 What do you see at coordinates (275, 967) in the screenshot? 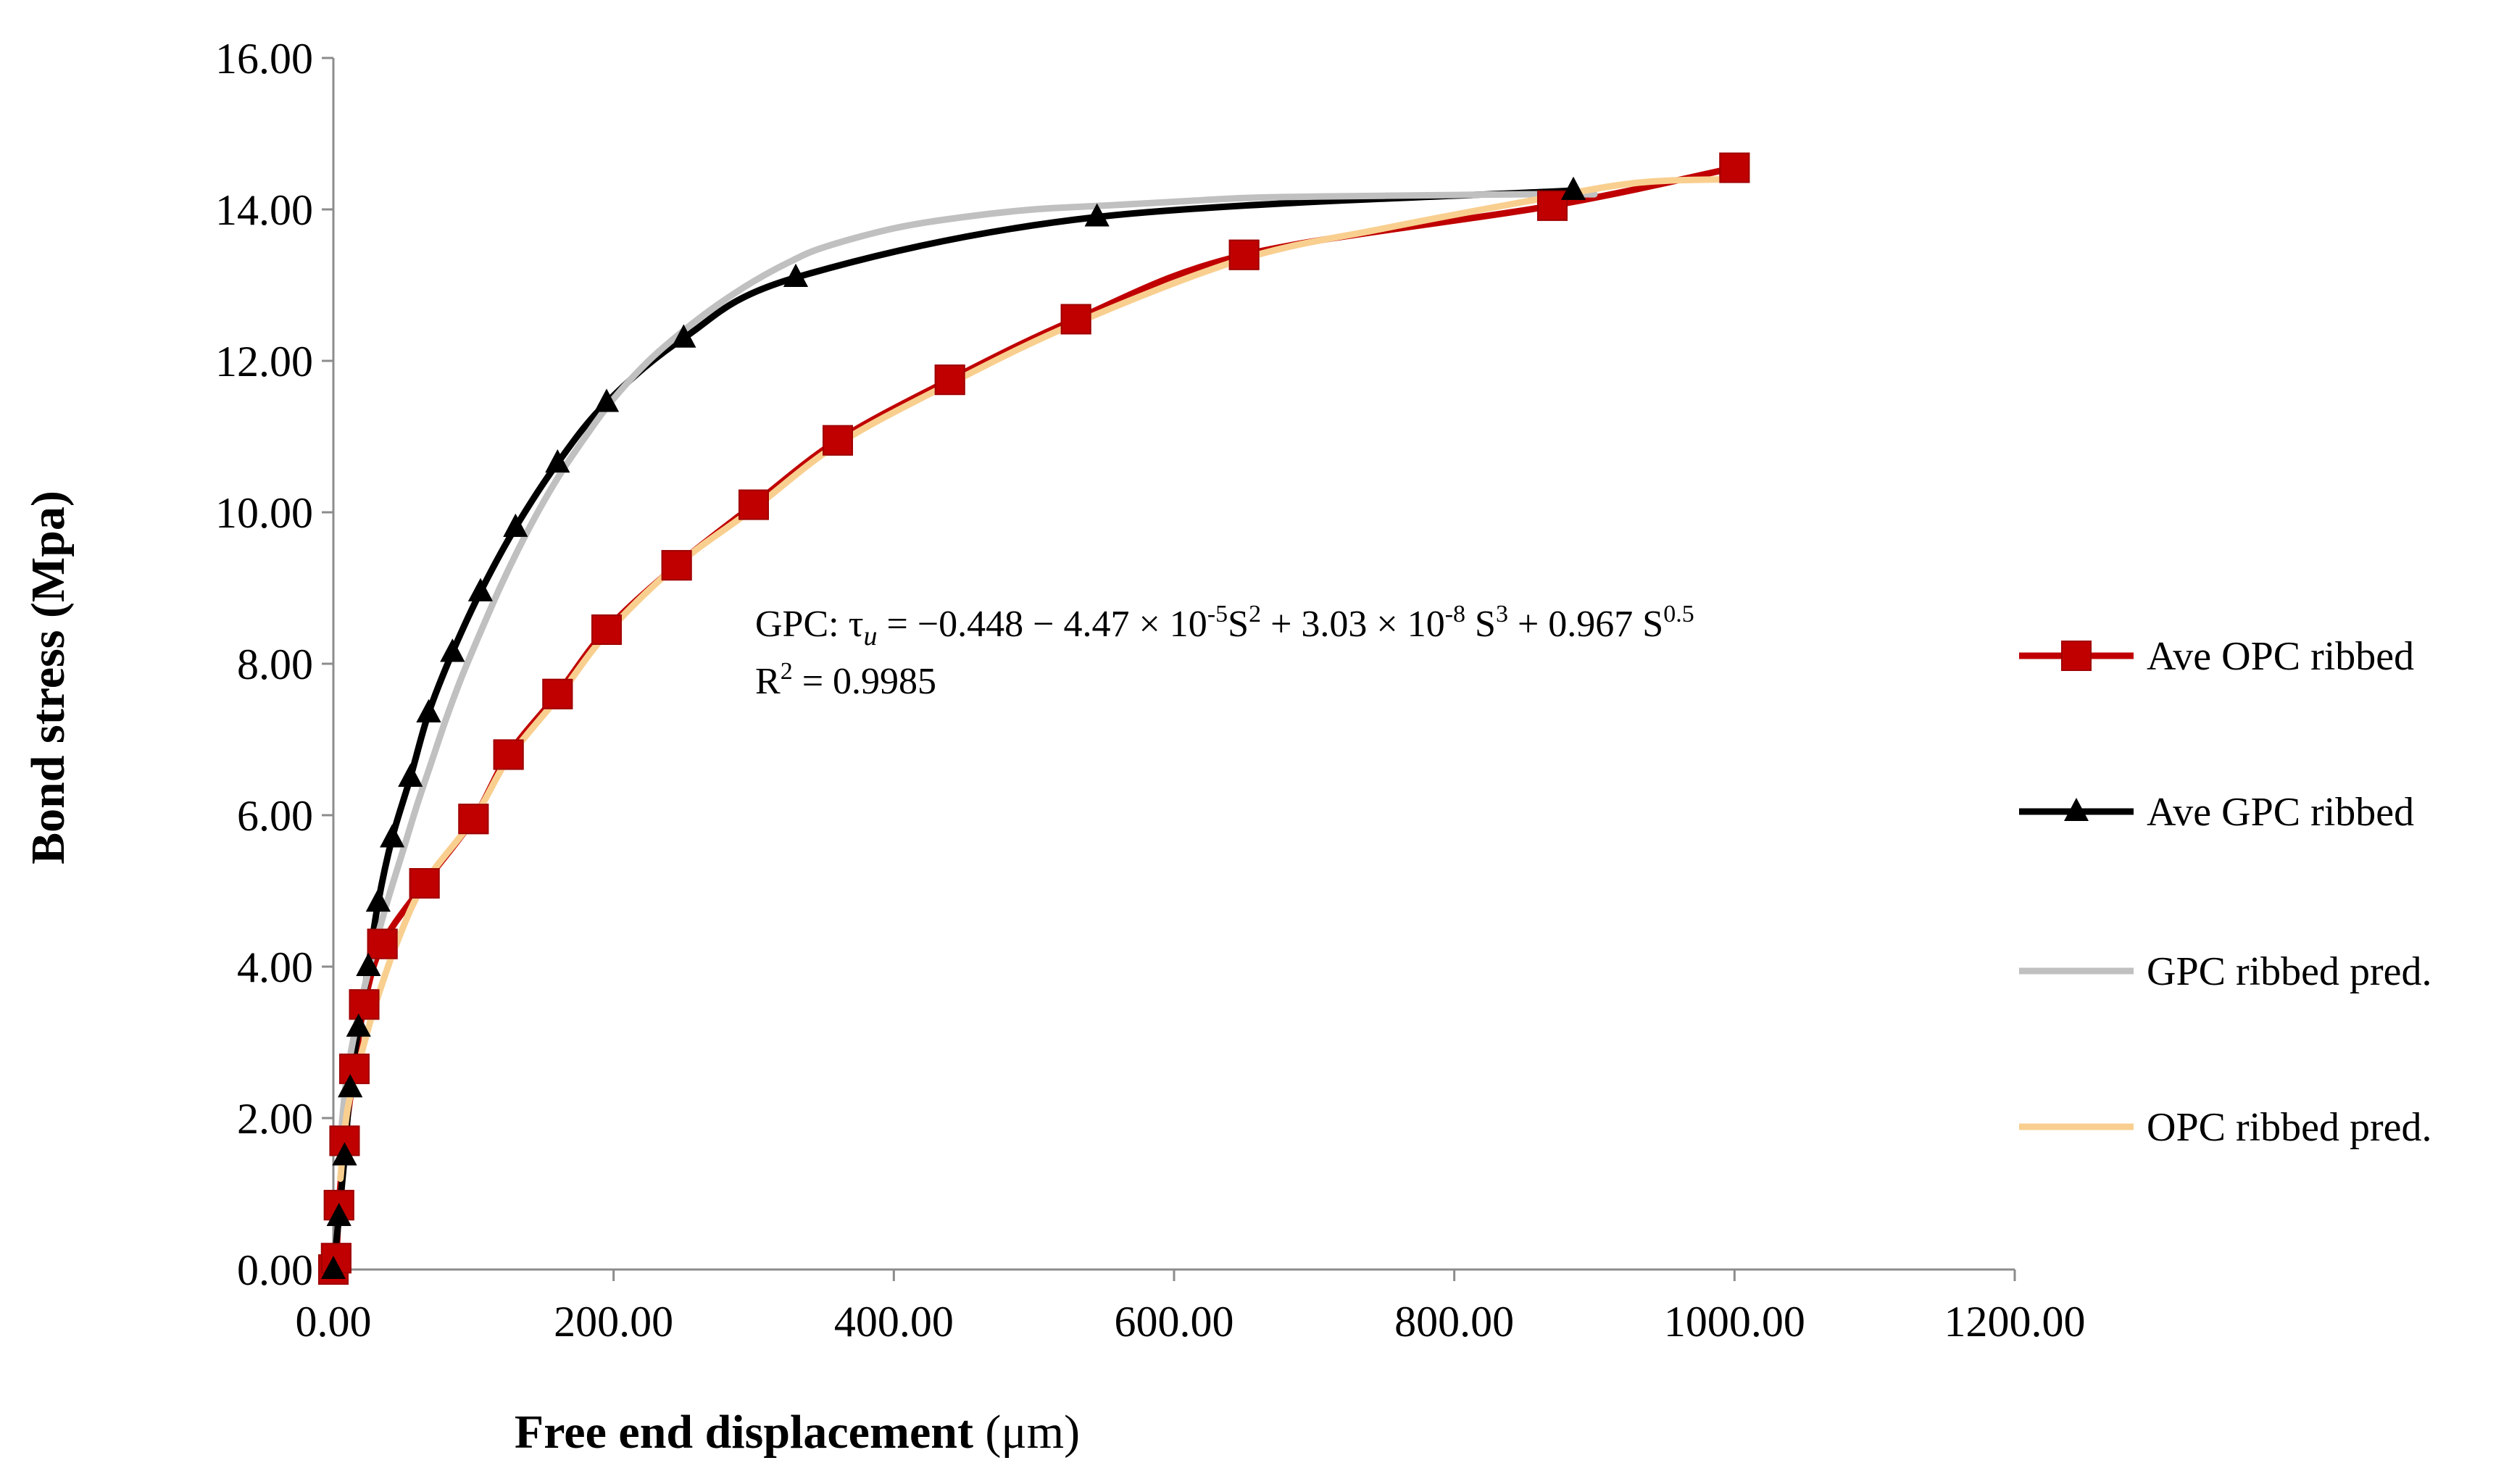
I see `y-tick-label: 4.00` at bounding box center [275, 967].